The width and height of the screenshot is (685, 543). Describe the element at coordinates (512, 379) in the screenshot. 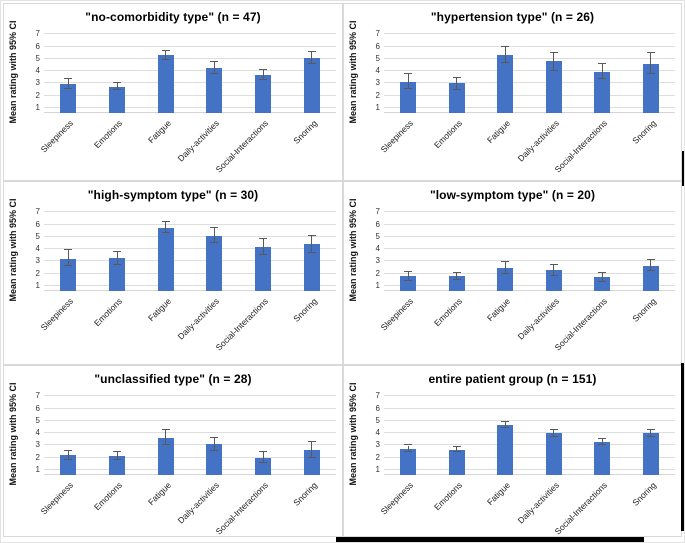

I see `panel-title: entire patient group (n = 151)` at that location.